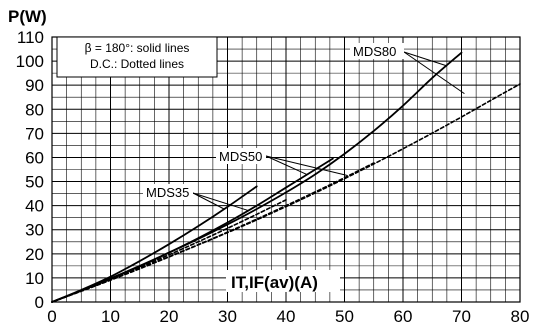 The width and height of the screenshot is (539, 329). Describe the element at coordinates (110, 316) in the screenshot. I see `x-tick-label: 10` at that location.